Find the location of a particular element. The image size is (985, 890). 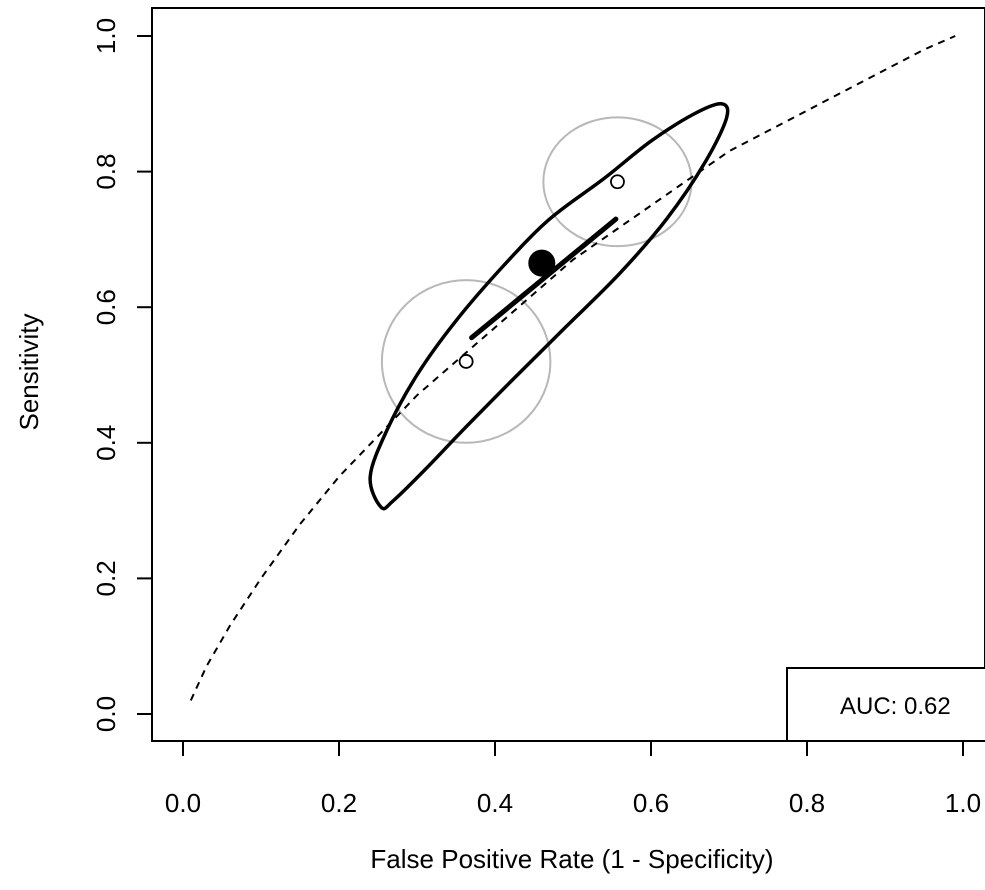

x-tick-label: 0.0 is located at coordinates (183, 803).